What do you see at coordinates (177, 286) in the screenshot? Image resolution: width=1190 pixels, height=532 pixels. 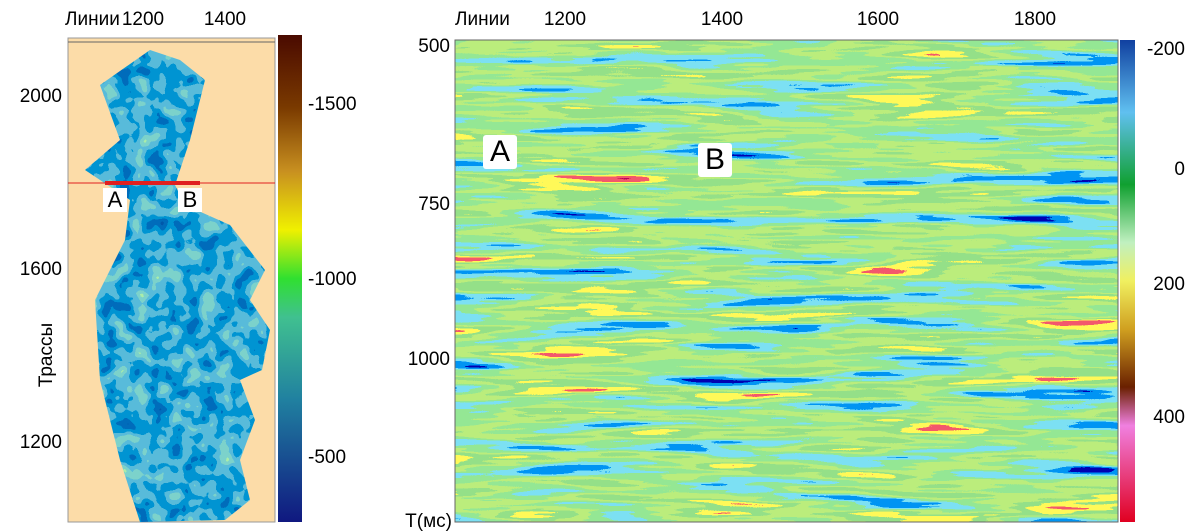 I see `map-body` at bounding box center [177, 286].